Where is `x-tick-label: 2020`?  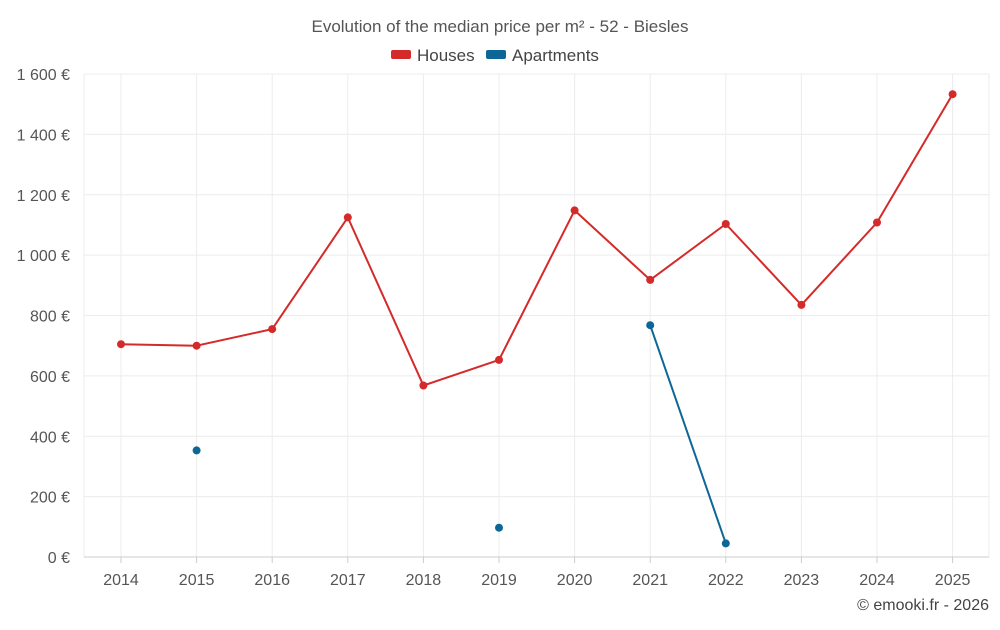 x-tick-label: 2020 is located at coordinates (575, 580).